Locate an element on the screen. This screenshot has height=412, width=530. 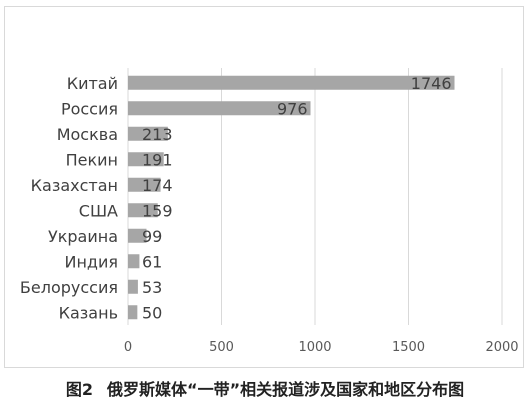
category-label: США is located at coordinates (98, 210).